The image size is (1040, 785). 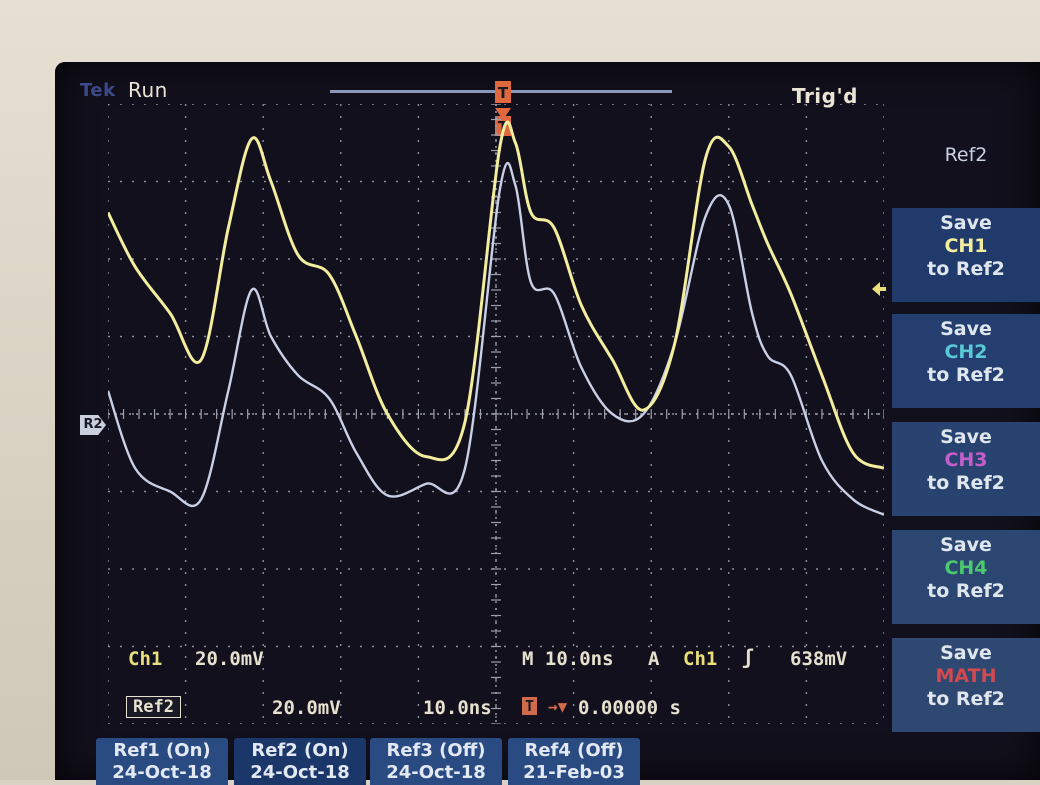 I want to click on main-timebase: M 10.0ns, so click(x=568, y=659).